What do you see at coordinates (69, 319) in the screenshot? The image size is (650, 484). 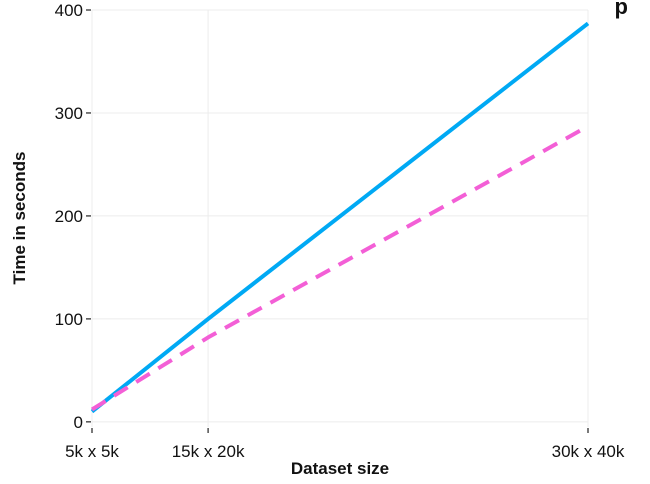 I see `y-tick-label: 100` at bounding box center [69, 319].